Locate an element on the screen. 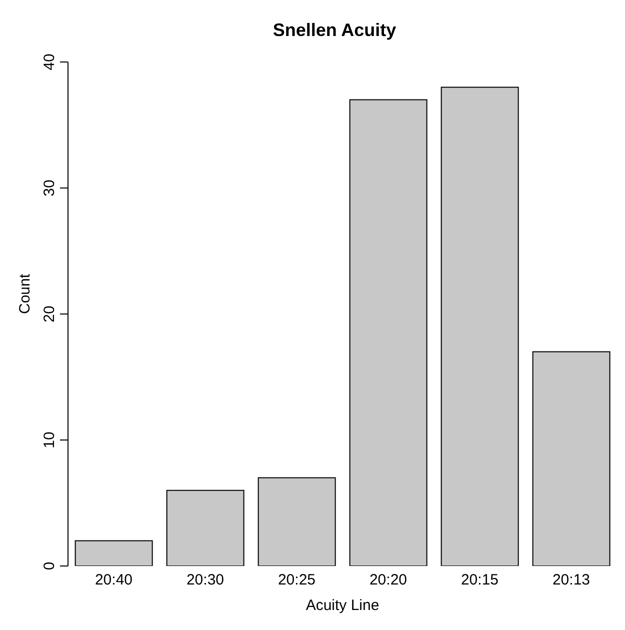 The image size is (625, 630). y-axis-title: Count is located at coordinates (25, 293).